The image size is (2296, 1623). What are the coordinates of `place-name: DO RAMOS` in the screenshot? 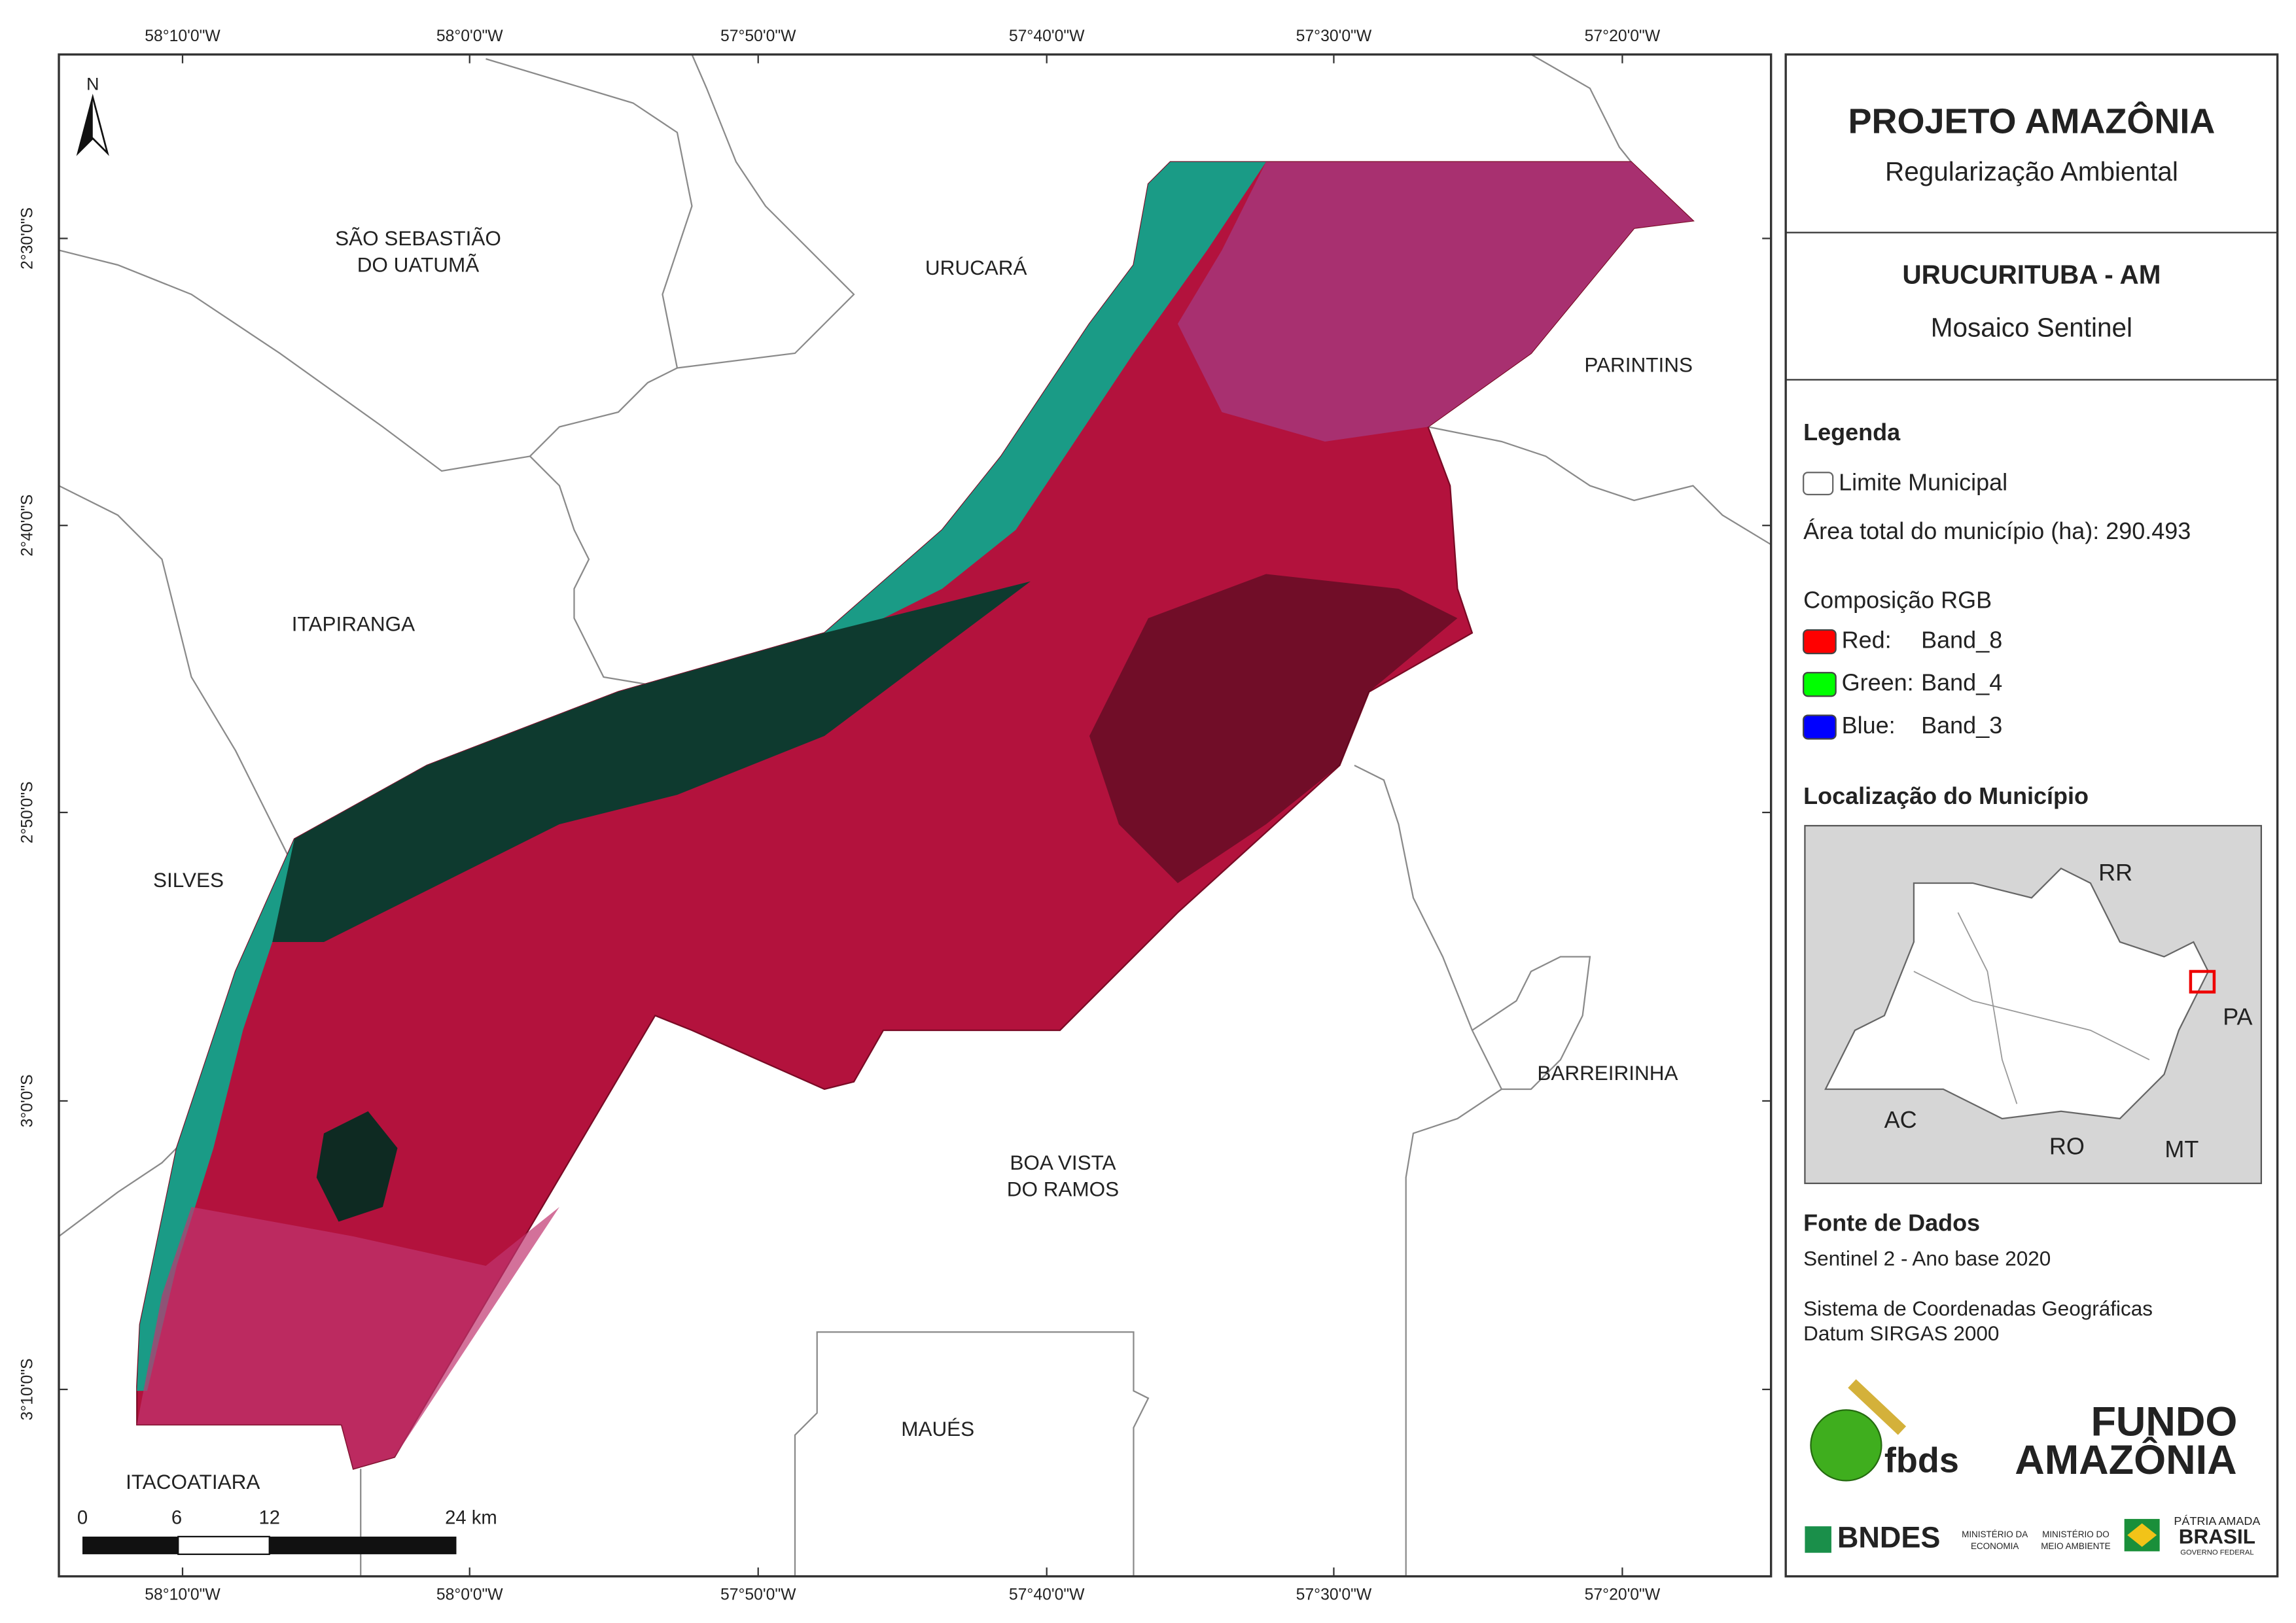 It's located at (1063, 1190).